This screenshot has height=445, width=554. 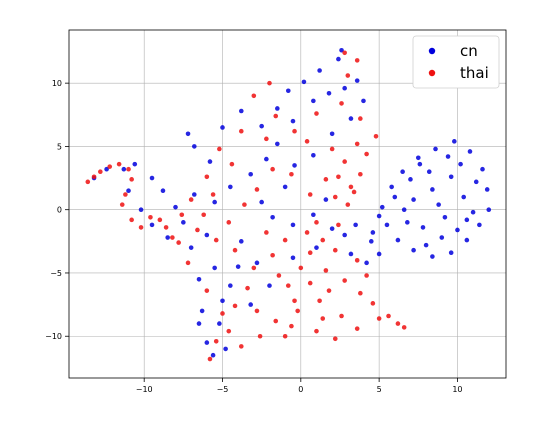 I want to click on legend-marker-cn, so click(x=432, y=51).